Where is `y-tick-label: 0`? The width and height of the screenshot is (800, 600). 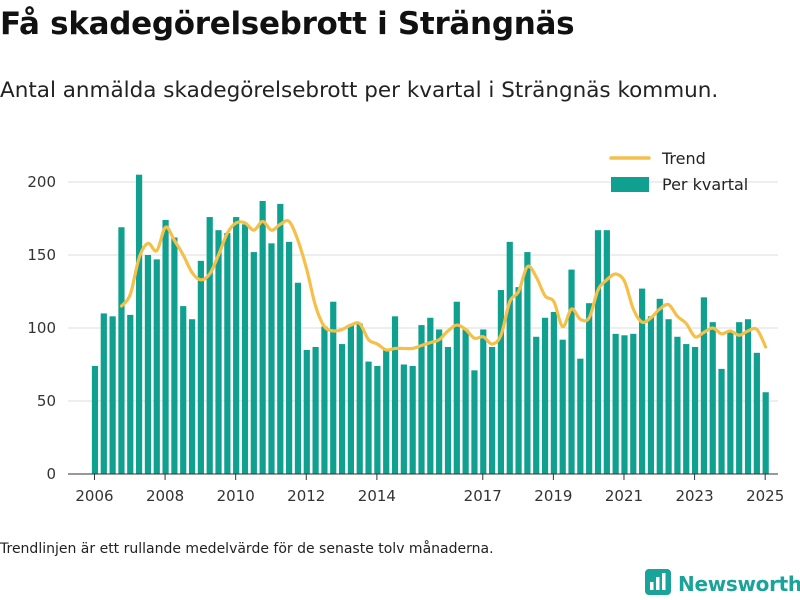
y-tick-label: 0 is located at coordinates (51, 474).